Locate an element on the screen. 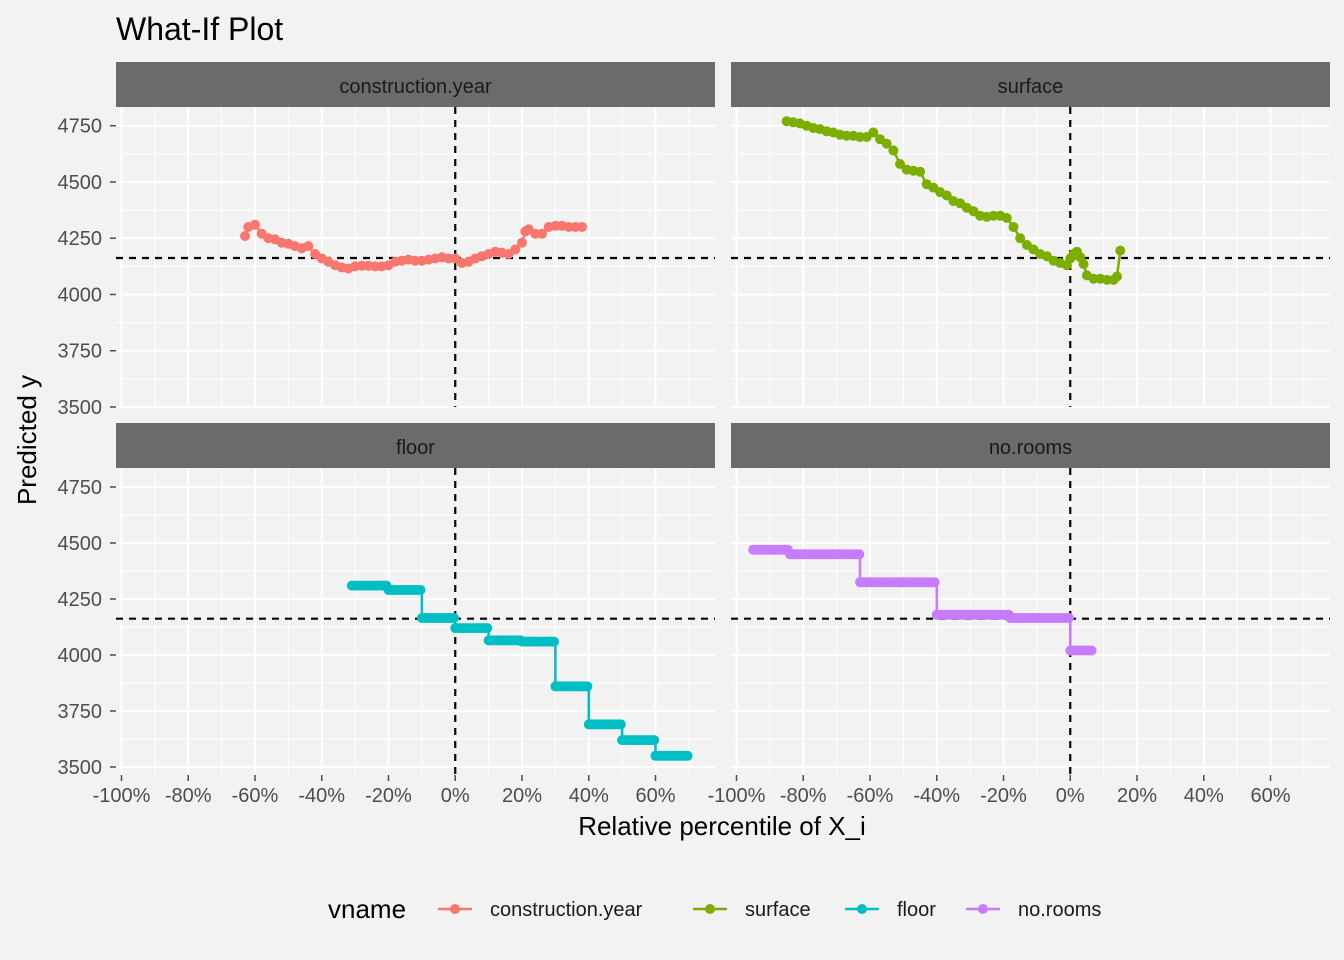 This screenshot has height=960, width=1344. legend-item-no-rooms: no.rooms is located at coordinates (1033, 910).